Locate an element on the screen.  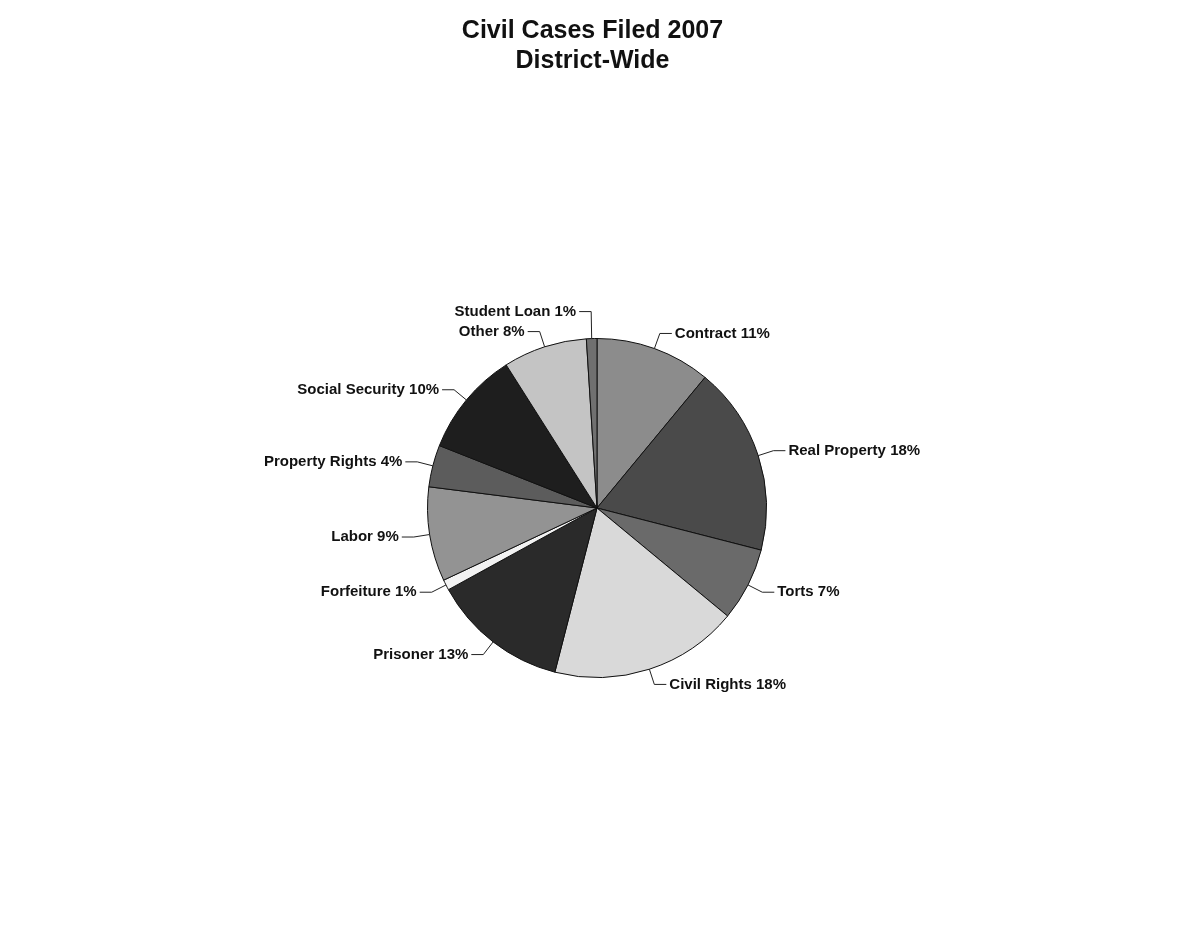
chart-subtitle: District-Wide is located at coordinates (592, 59).